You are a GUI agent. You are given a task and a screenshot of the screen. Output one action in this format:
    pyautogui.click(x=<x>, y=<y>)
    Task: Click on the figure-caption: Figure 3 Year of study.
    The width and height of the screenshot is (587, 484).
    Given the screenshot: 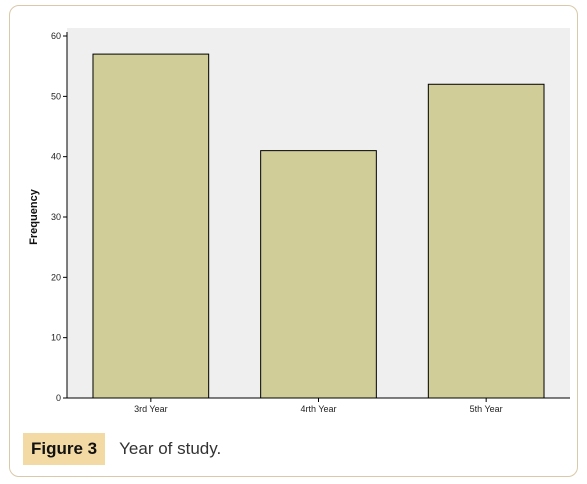 What is the action you would take?
    pyautogui.click(x=122, y=449)
    